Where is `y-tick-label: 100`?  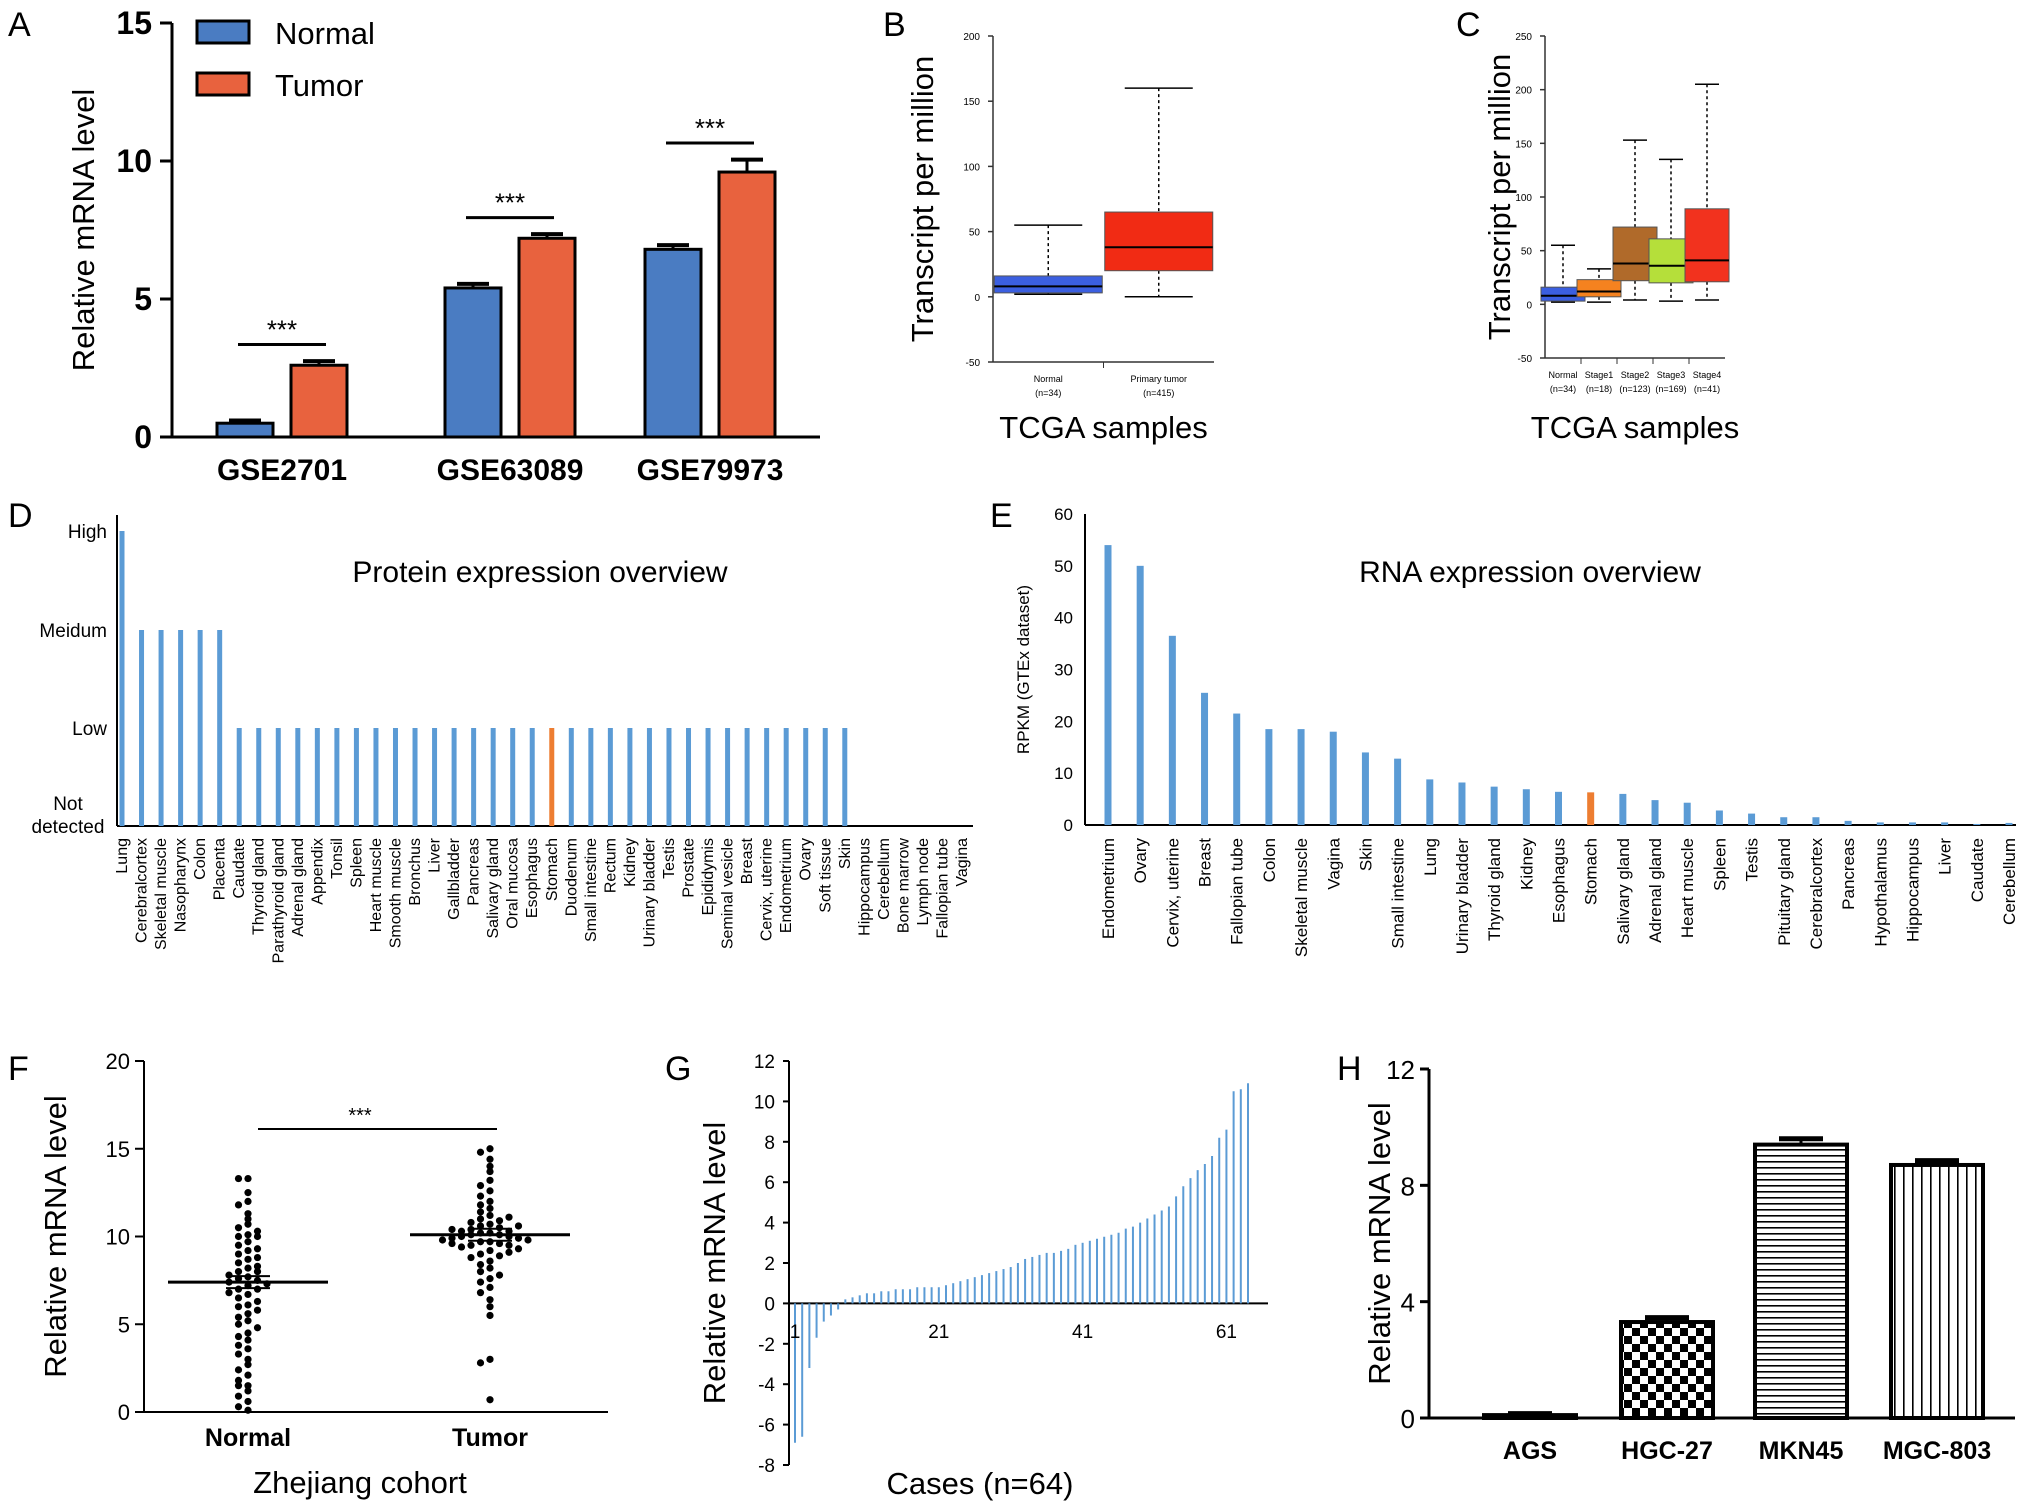
y-tick-label: 100 is located at coordinates (971, 167).